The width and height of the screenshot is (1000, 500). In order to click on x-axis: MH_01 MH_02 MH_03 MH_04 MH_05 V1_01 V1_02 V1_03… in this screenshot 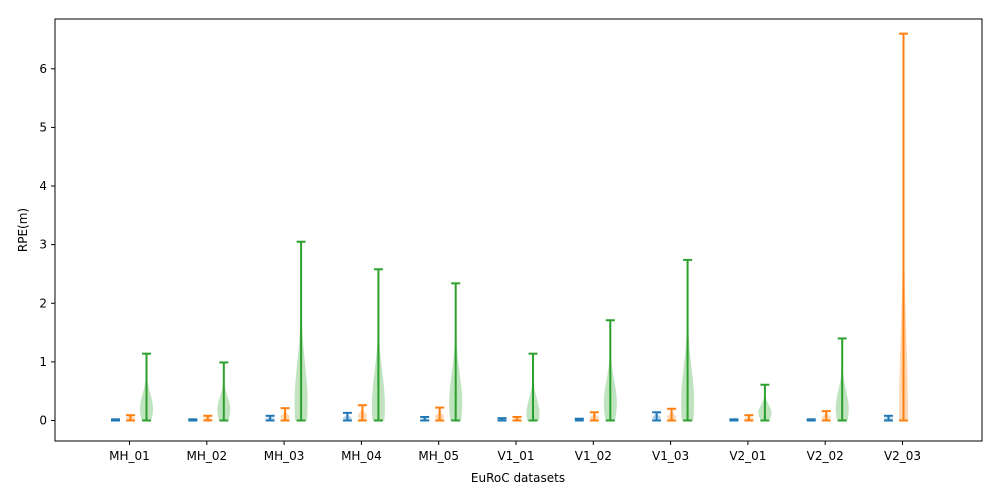, I will do `click(515, 452)`.